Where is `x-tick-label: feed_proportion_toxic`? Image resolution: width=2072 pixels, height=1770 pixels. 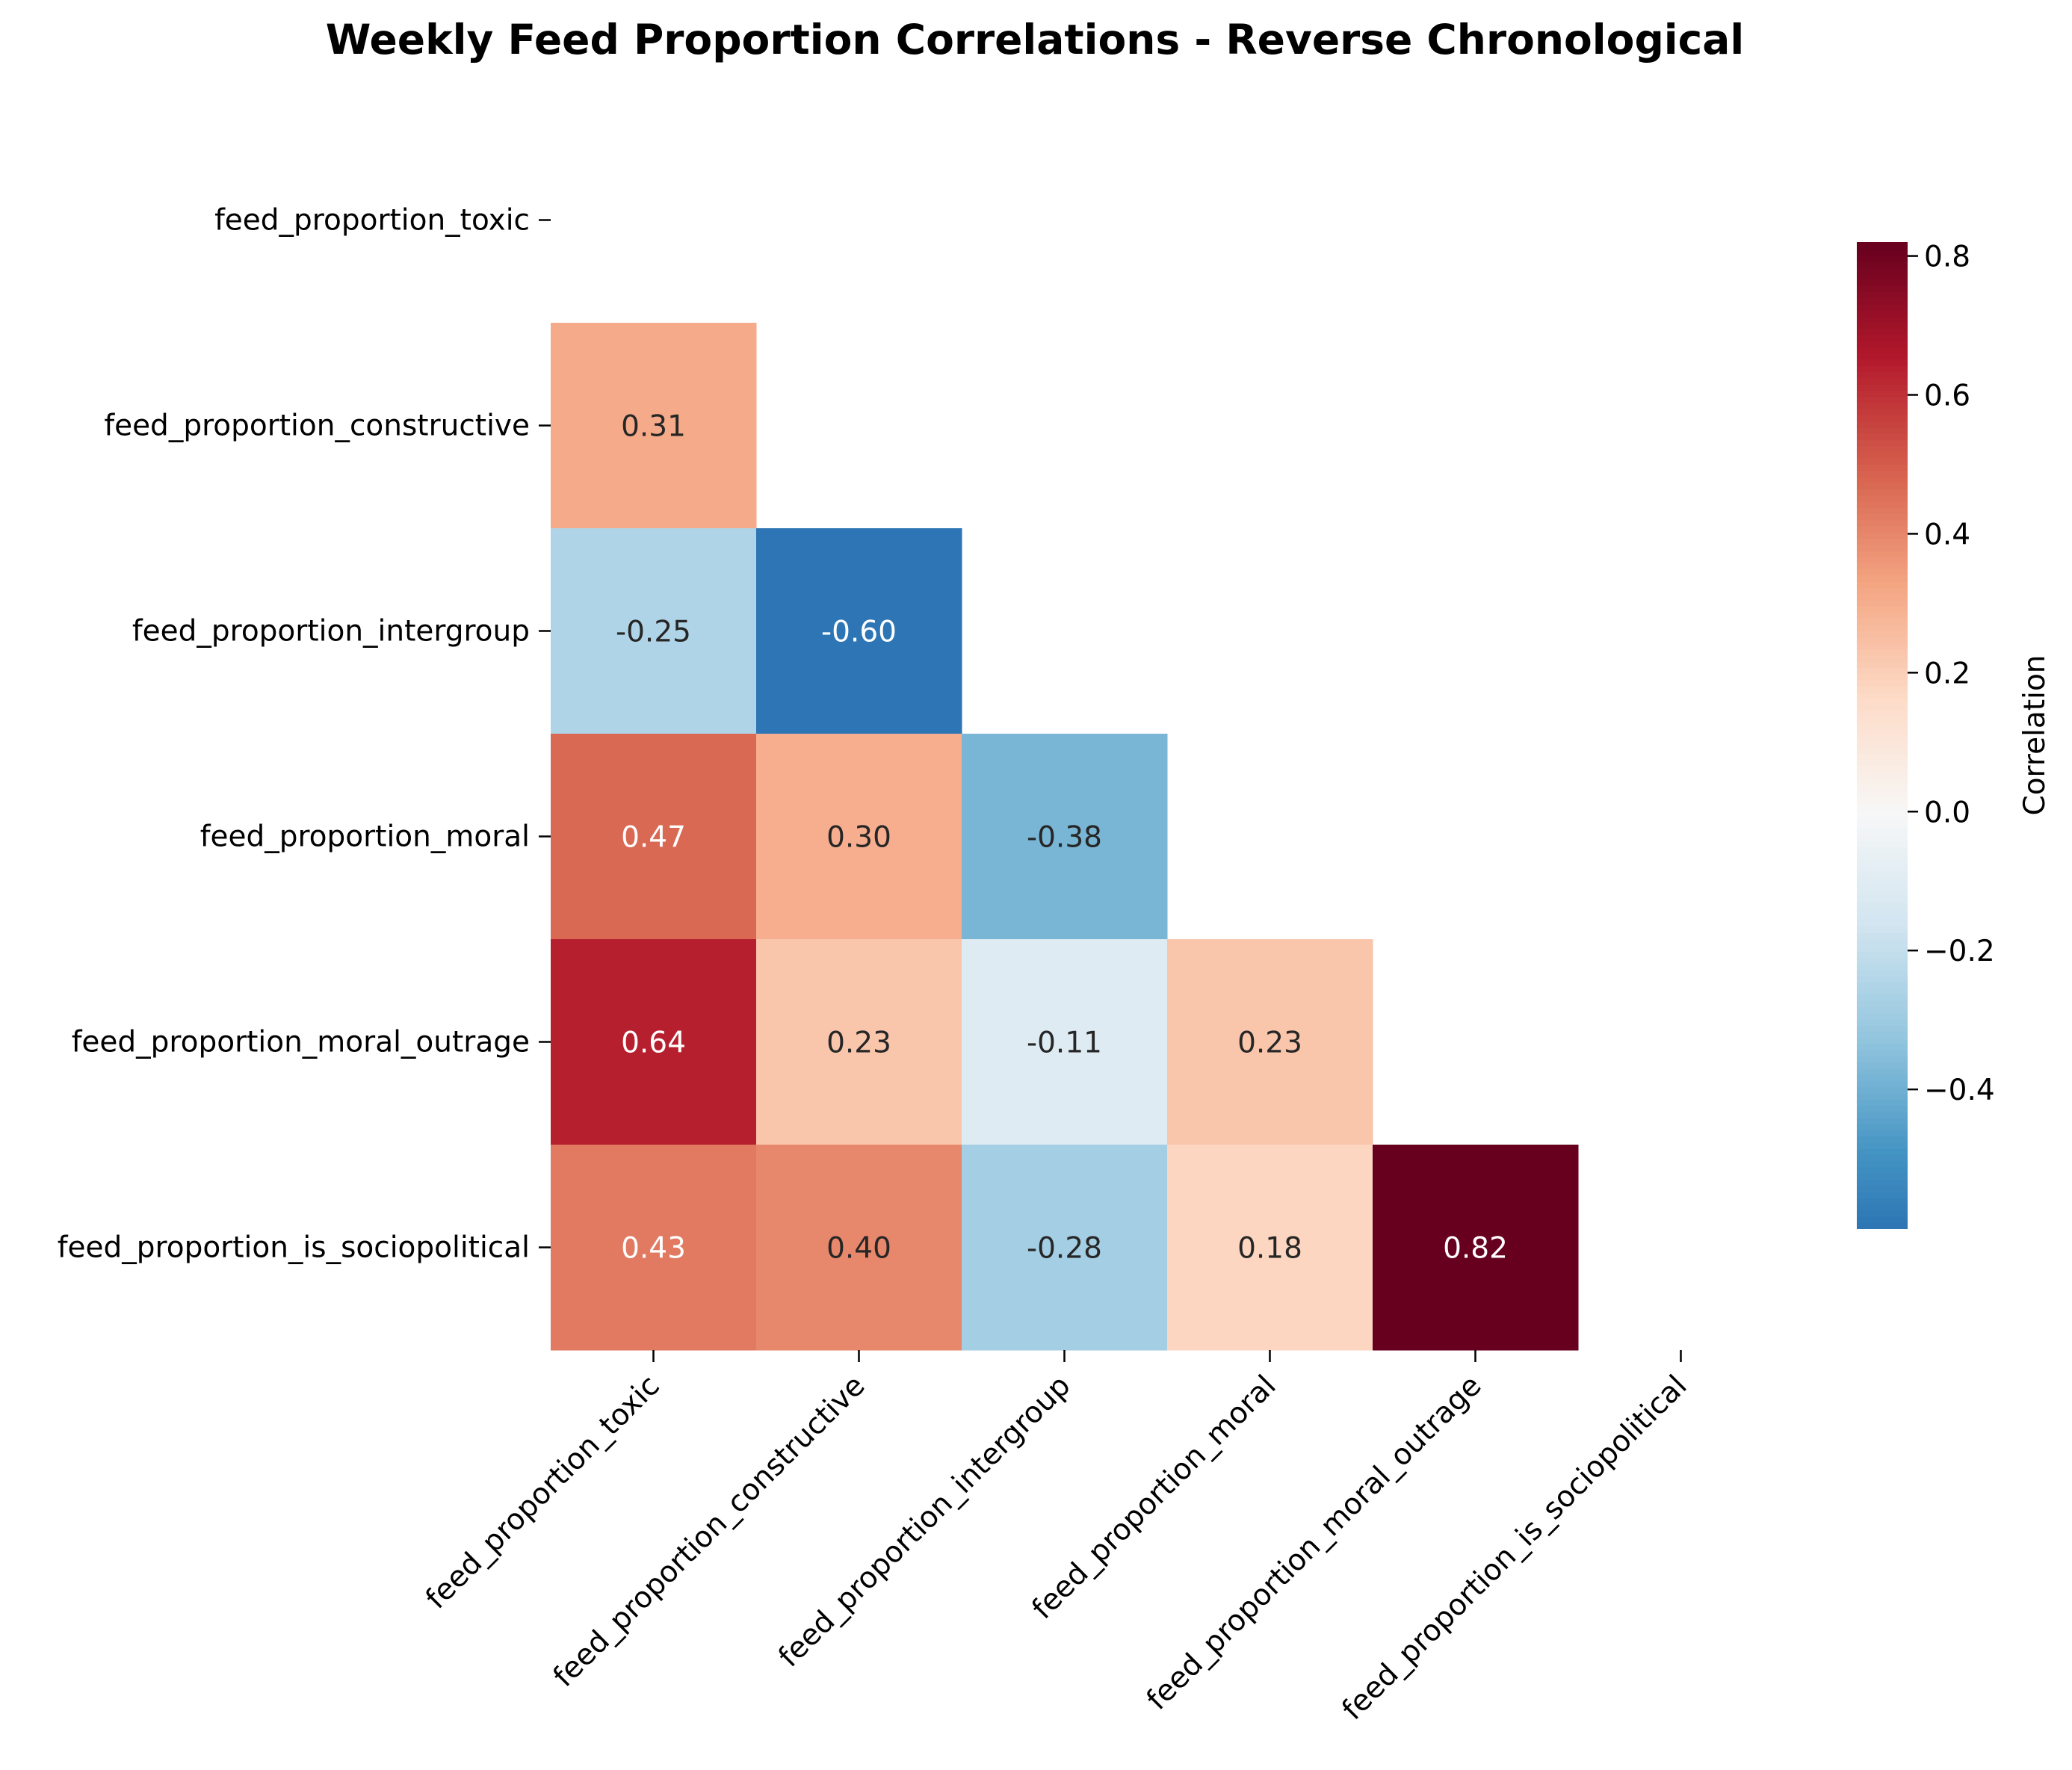
x-tick-label: feed_proportion_toxic is located at coordinates (542, 1492).